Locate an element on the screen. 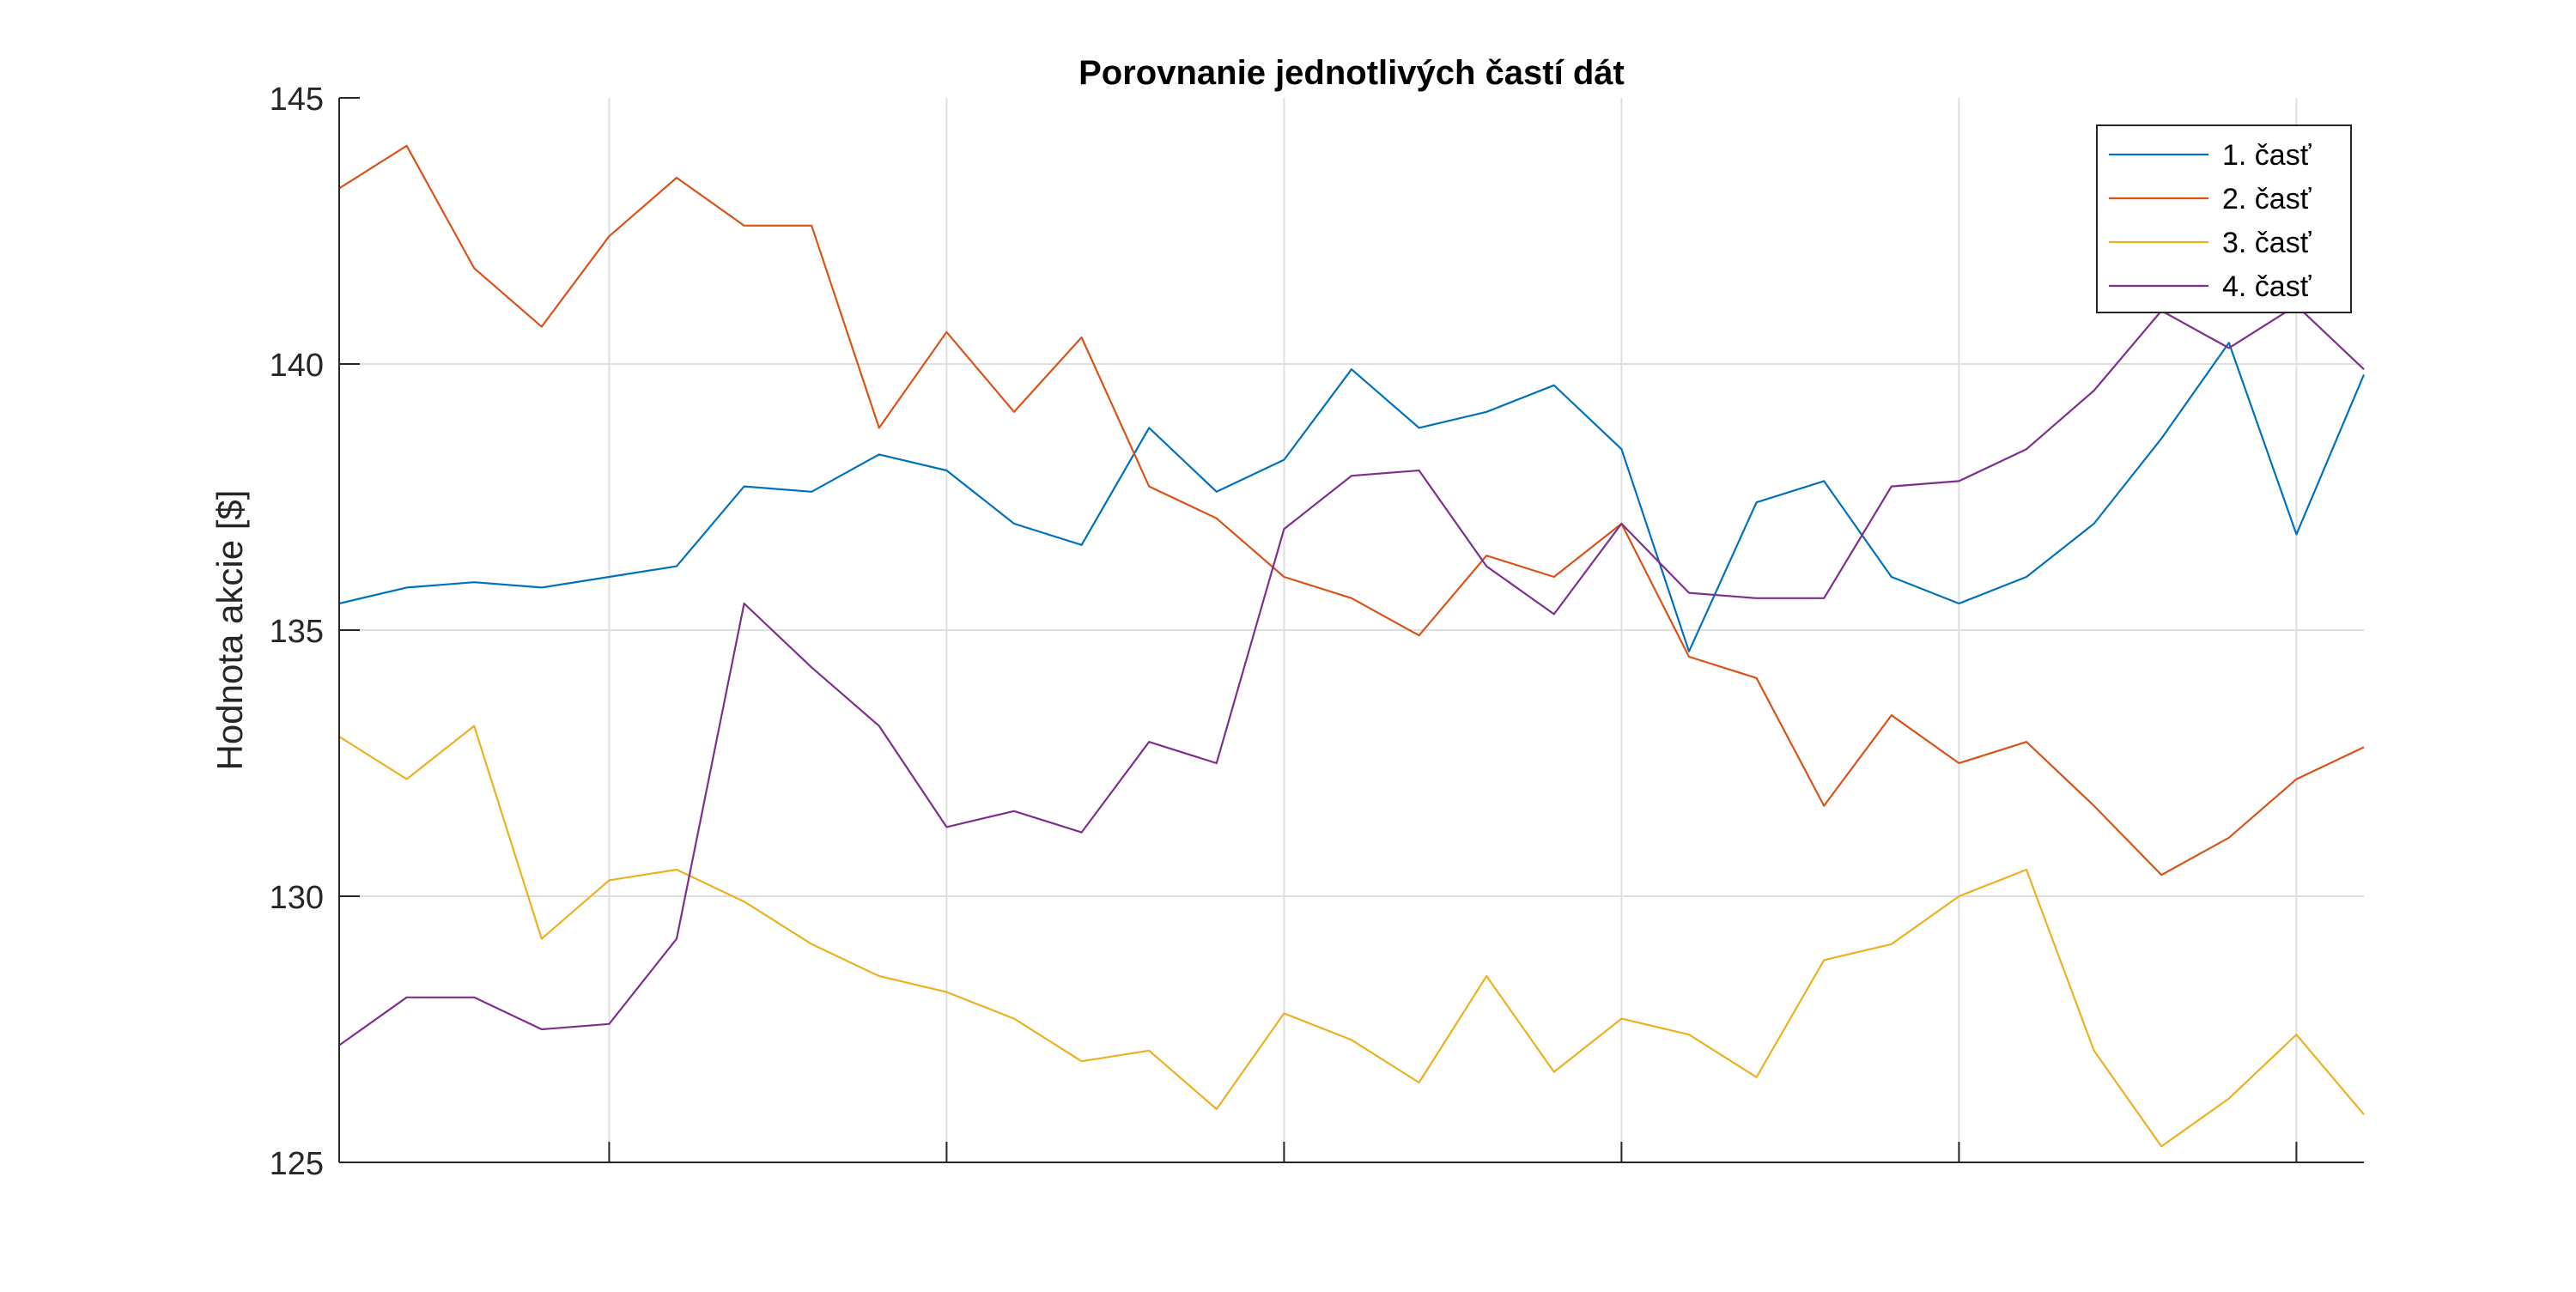 The height and width of the screenshot is (1292, 2576). legend-label-2: 2. časť is located at coordinates (2267, 199).